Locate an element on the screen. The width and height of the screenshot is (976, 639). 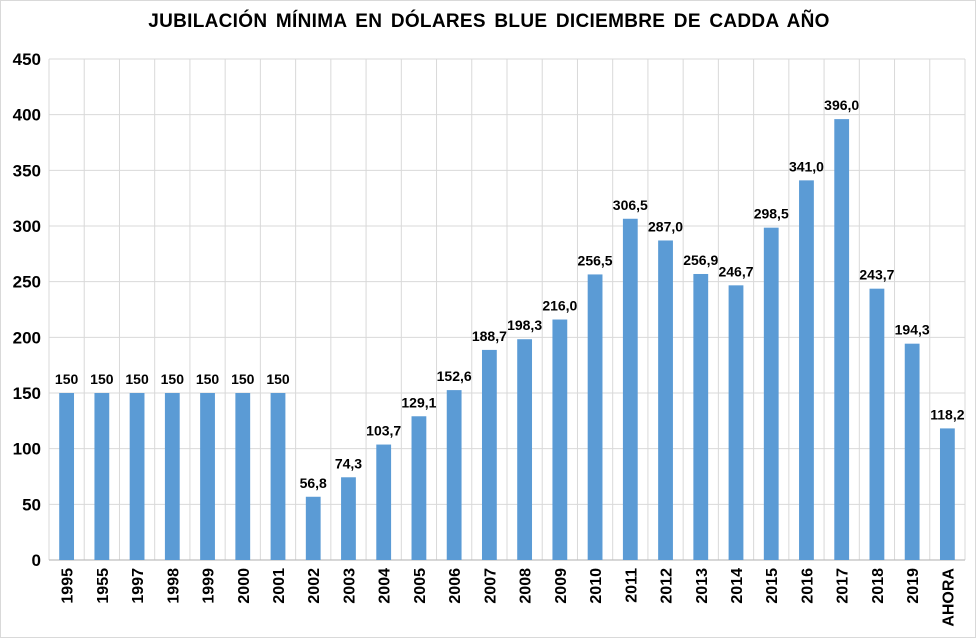
y-tick-label: 100 is located at coordinates (27, 449).